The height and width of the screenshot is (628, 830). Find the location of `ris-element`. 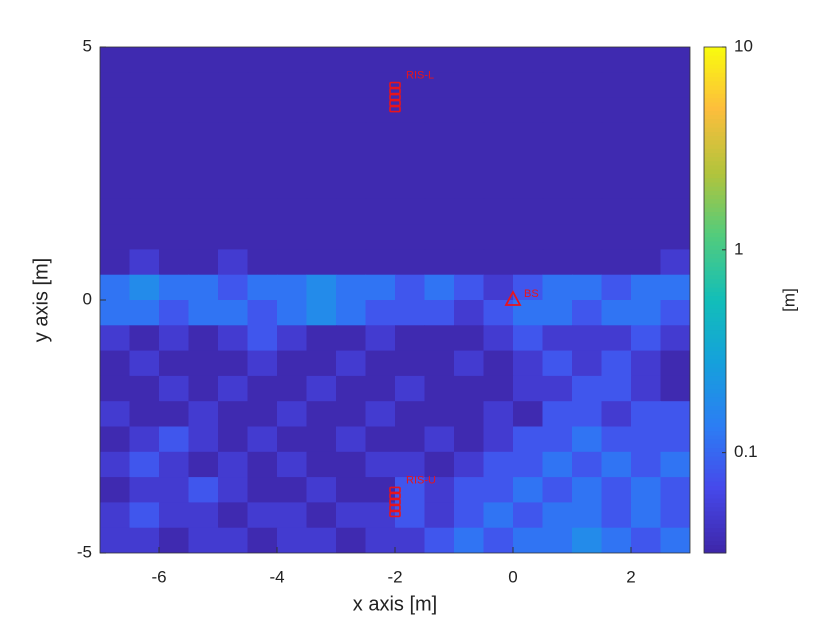

ris-element is located at coordinates (395, 508).